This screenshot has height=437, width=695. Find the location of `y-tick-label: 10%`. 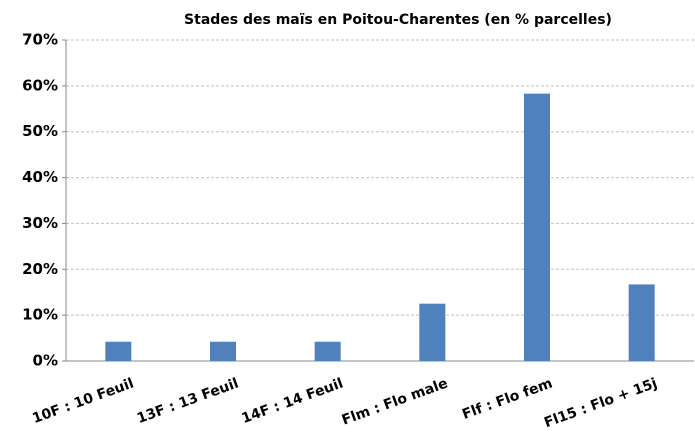

y-tick-label: 10% is located at coordinates (40, 315).